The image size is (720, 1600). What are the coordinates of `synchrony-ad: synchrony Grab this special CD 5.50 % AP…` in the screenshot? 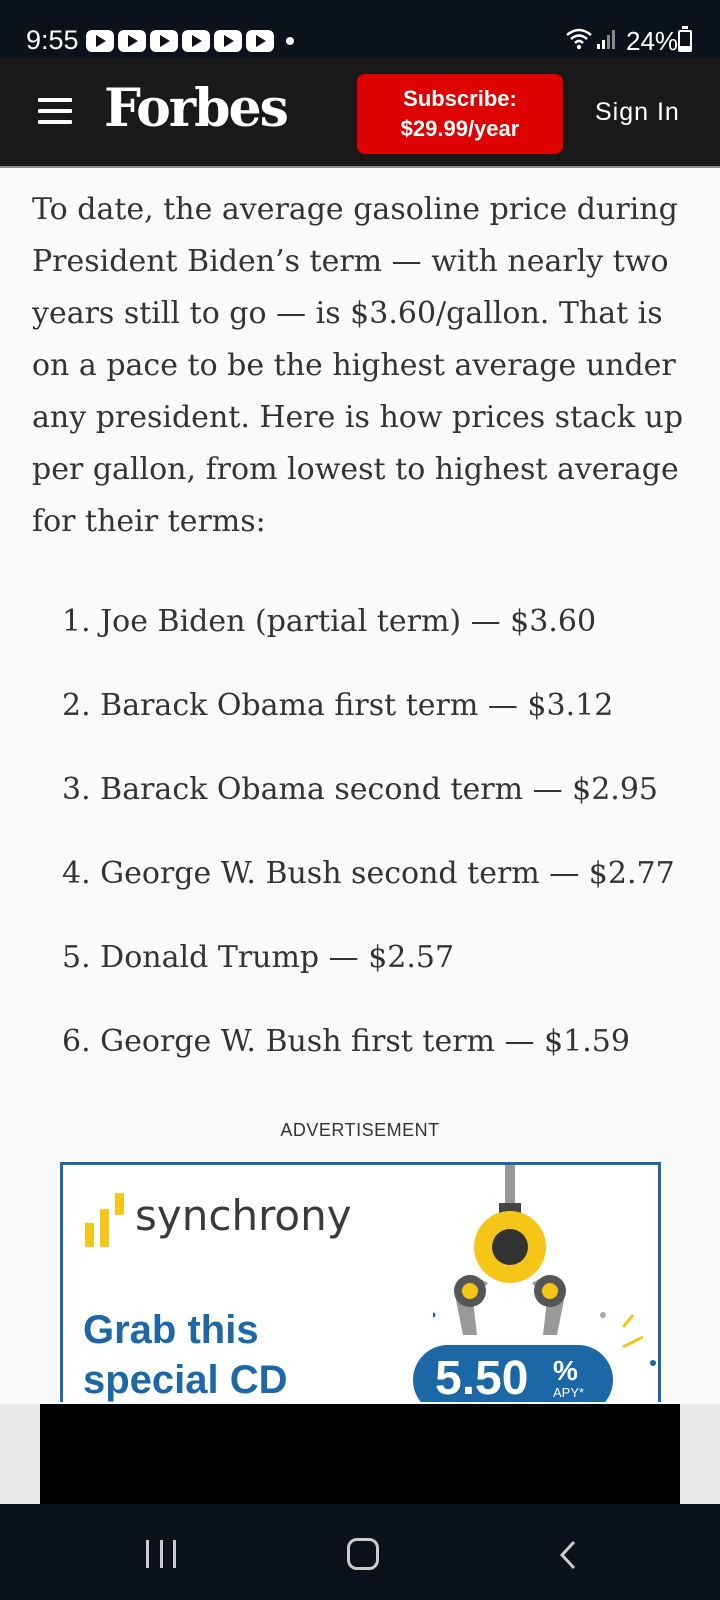 It's located at (360, 1282).